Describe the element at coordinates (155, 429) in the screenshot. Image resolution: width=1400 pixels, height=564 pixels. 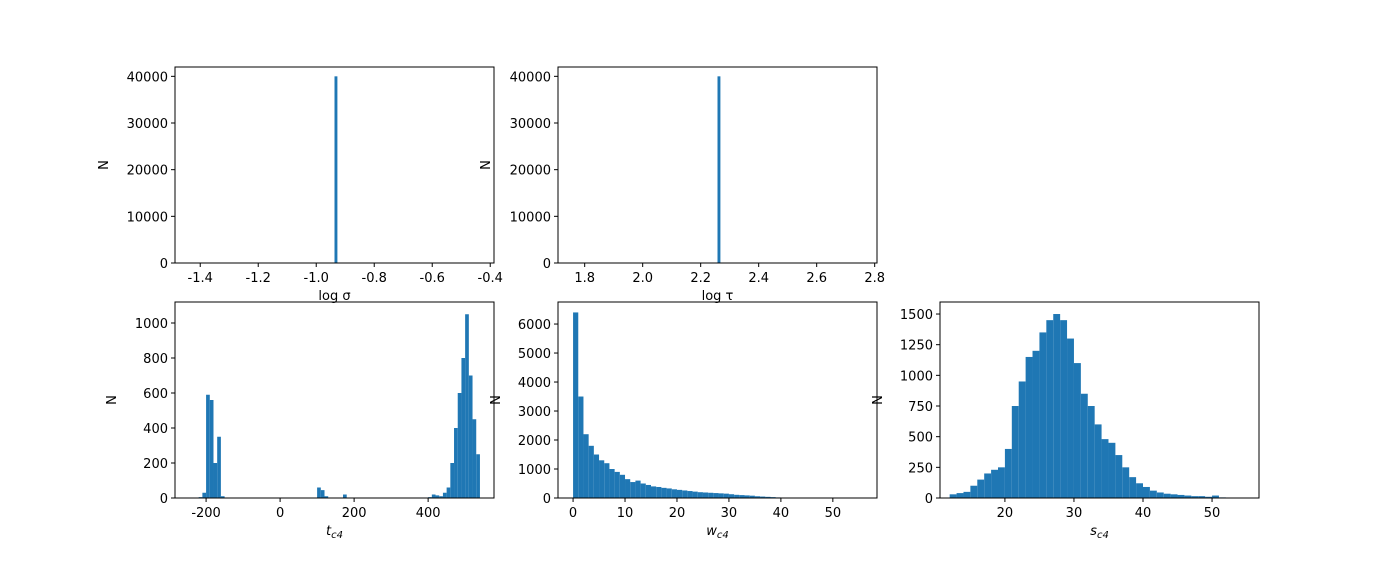
I see `y-tick-label: 400` at that location.